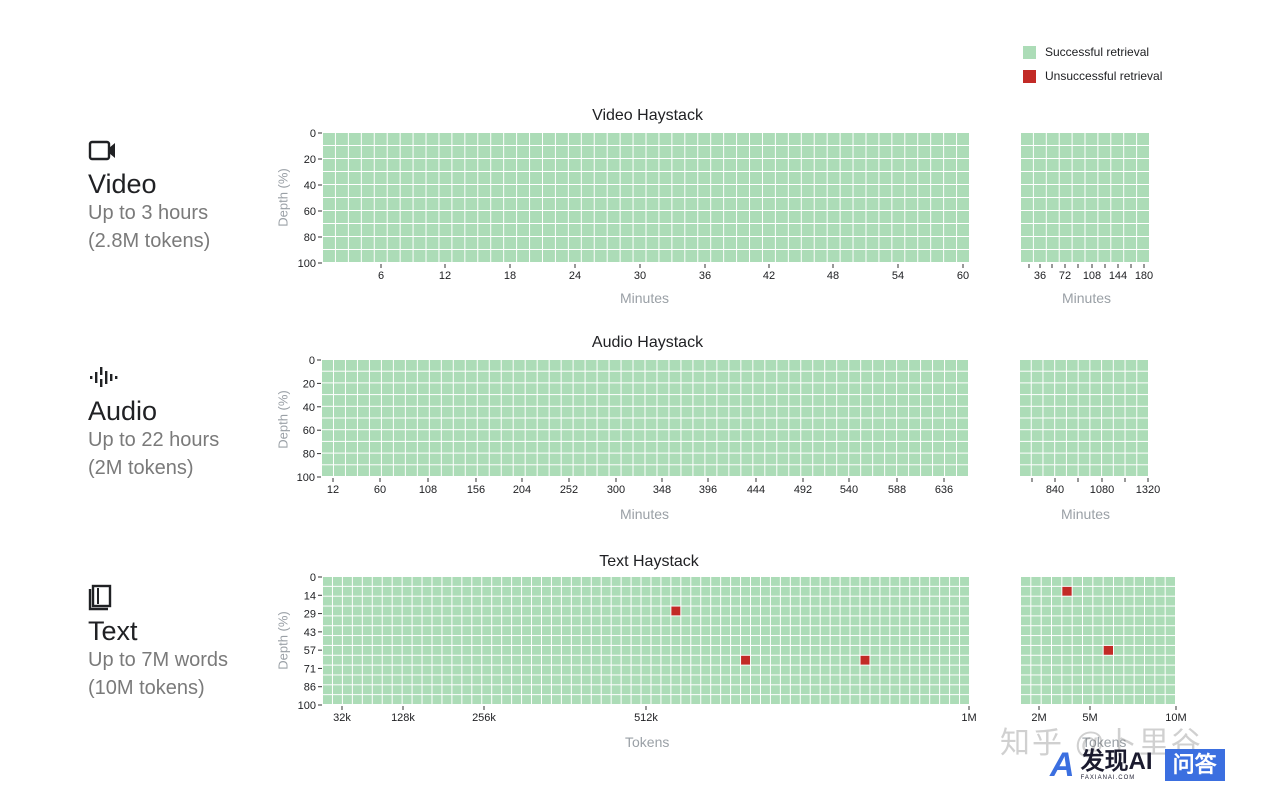  Describe the element at coordinates (310, 238) in the screenshot. I see `y-tick-label: 80` at that location.